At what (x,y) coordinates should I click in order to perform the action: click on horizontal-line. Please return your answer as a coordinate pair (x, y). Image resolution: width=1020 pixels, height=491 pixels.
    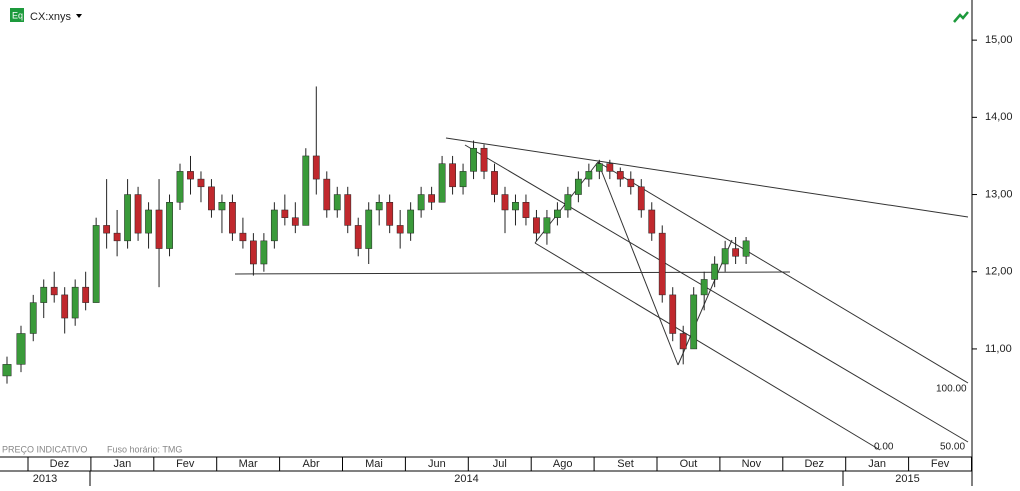
    Looking at the image, I should click on (512, 273).